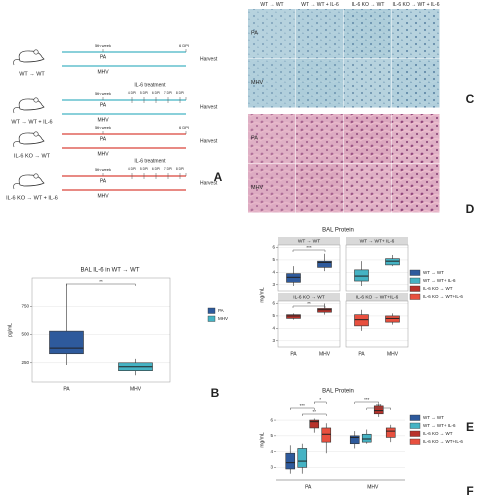  I want to click on facet-title: IL-6 KO → WT, so click(309, 297).